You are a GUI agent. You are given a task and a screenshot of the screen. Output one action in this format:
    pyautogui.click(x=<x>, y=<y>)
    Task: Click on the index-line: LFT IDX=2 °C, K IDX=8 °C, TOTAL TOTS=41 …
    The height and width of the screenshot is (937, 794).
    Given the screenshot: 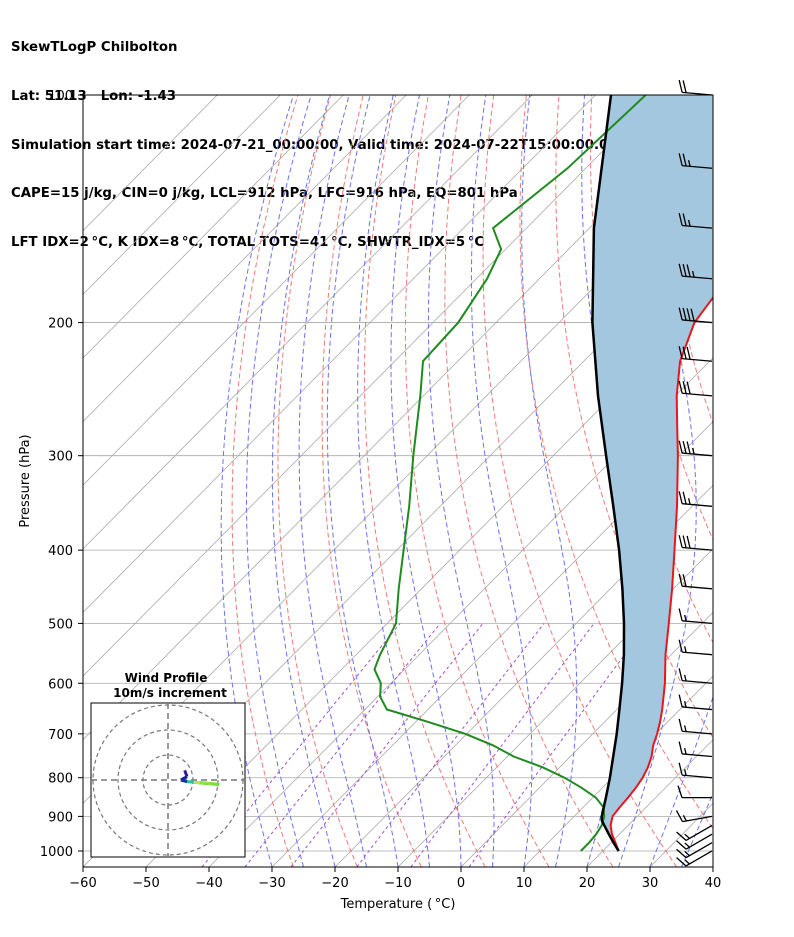 What is the action you would take?
    pyautogui.click(x=248, y=242)
    